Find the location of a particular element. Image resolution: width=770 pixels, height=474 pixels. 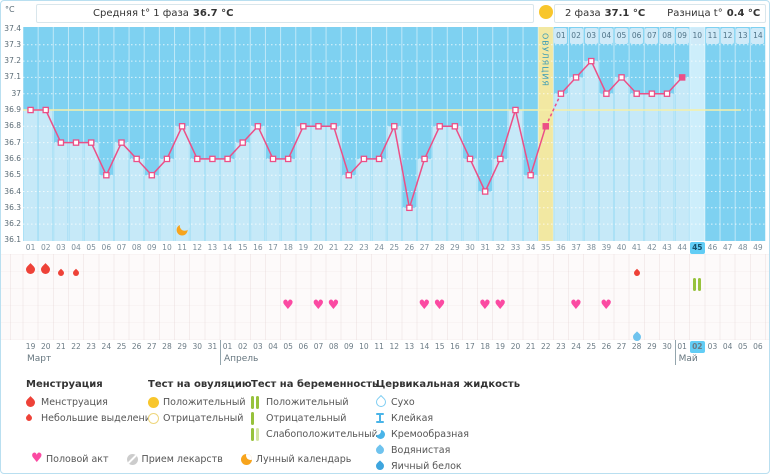

day-cell: 15 is located at coordinates (242, 247).